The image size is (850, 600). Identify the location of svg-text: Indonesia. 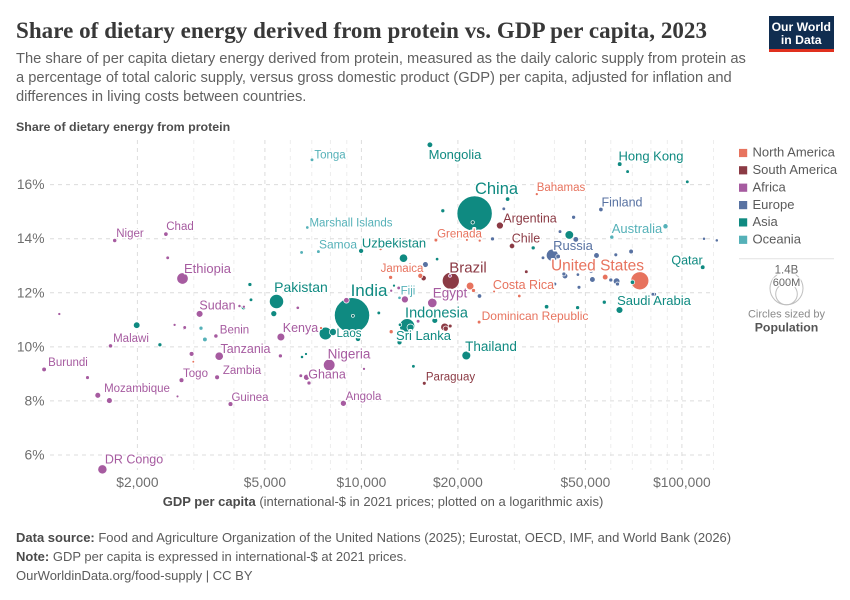
(437, 314).